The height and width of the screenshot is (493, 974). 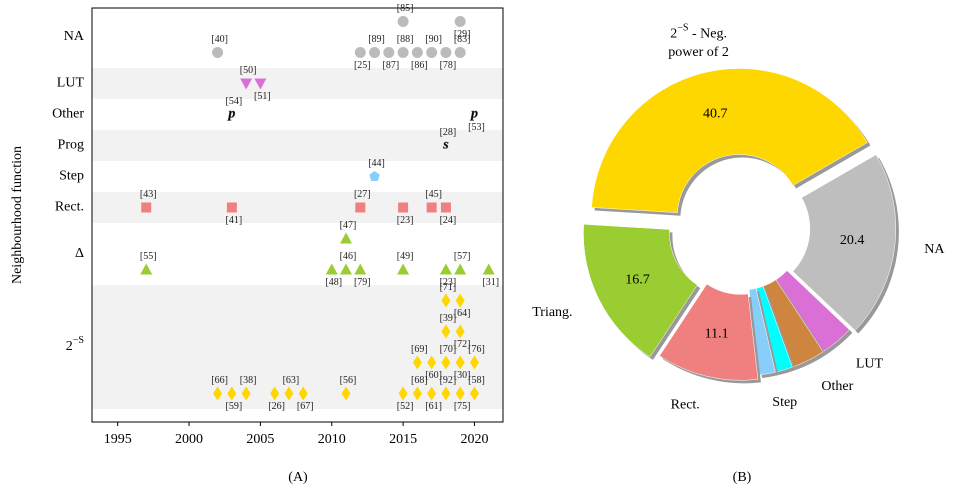 I want to click on point-label: [53], so click(x=476, y=127).